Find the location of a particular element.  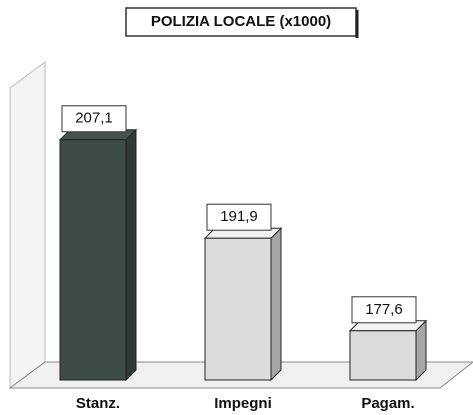

chart-title: POLIZIA LOCALE (x1000) is located at coordinates (241, 21).